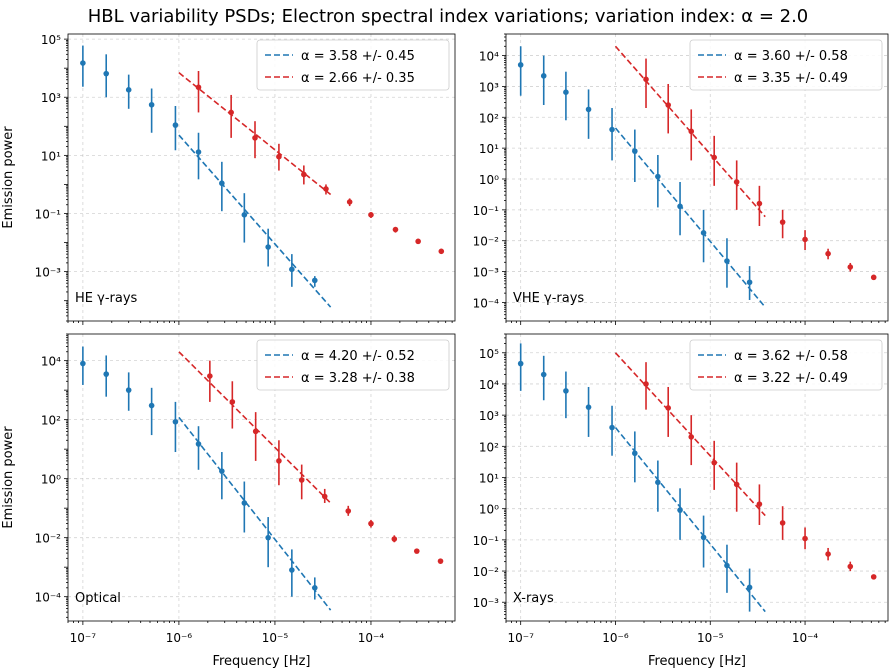 Image resolution: width=894 pixels, height=672 pixels. What do you see at coordinates (83, 638) in the screenshot?
I see `x-tick-label: 10⁻⁷` at bounding box center [83, 638].